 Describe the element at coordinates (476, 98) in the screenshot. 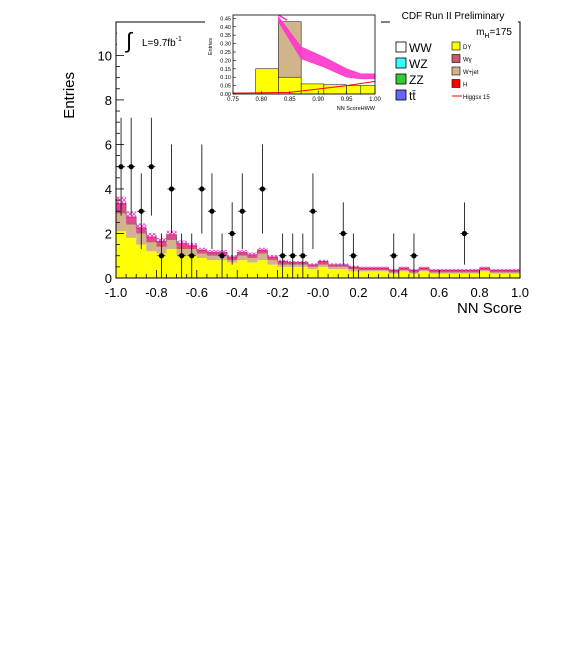

I see `legend-label: Higgsx 15` at that location.